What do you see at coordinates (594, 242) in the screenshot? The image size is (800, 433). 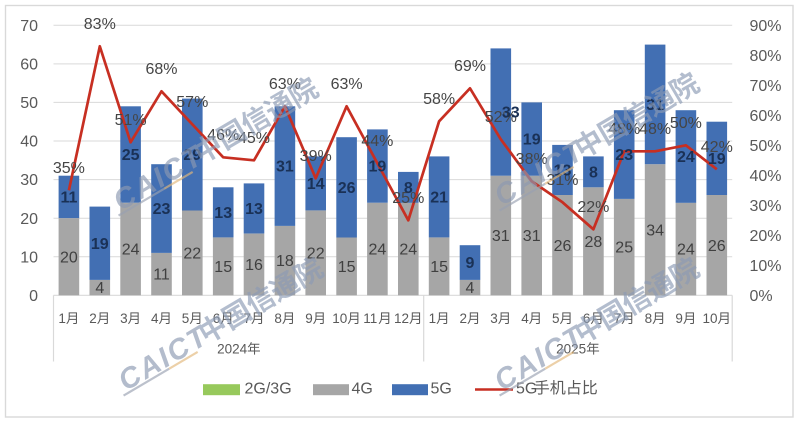 I see `svg-text: 28` at bounding box center [594, 242].